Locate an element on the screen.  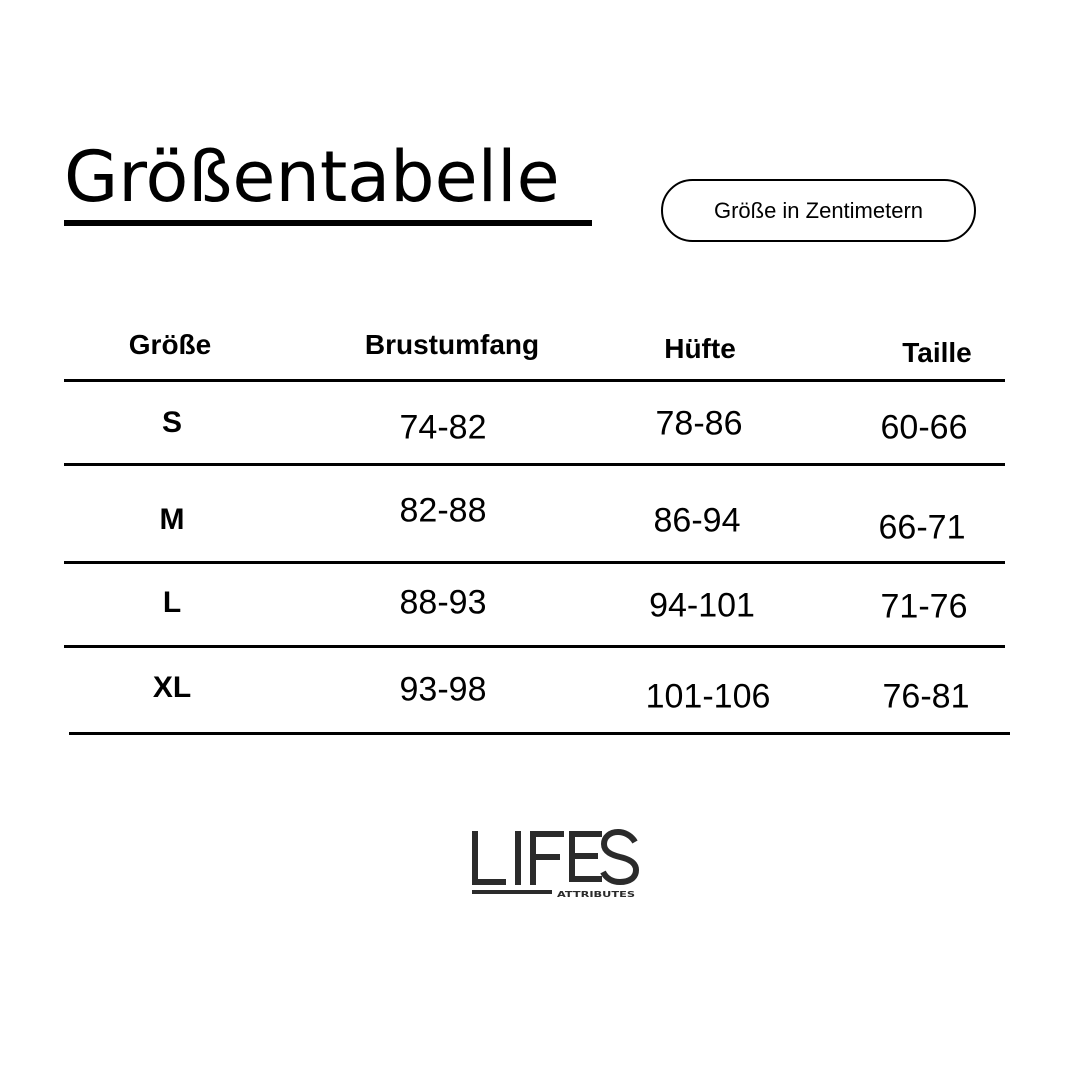
waist-cell: 71-76 is located at coordinates (924, 606).